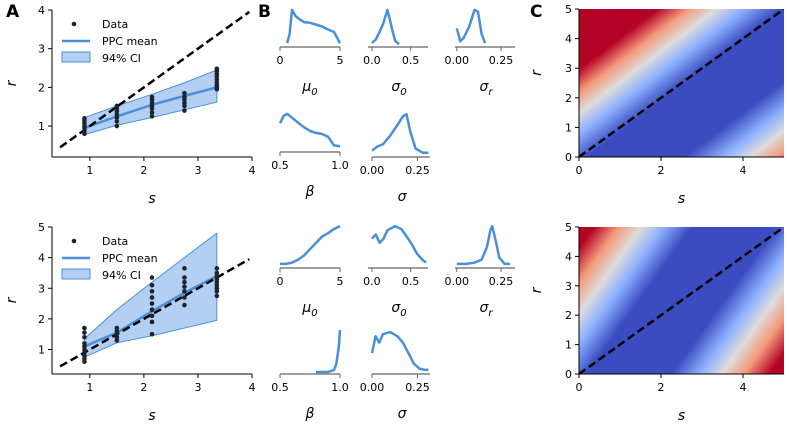 This screenshot has height=430, width=789. I want to click on x-tick-label: 1.0, so click(340, 165).